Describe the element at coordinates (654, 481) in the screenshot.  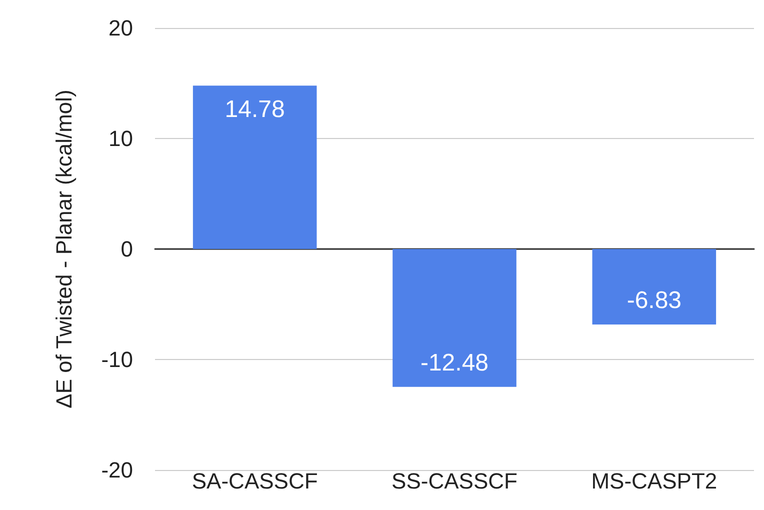
I see `x-tick-label: MS-CASPT2` at that location.